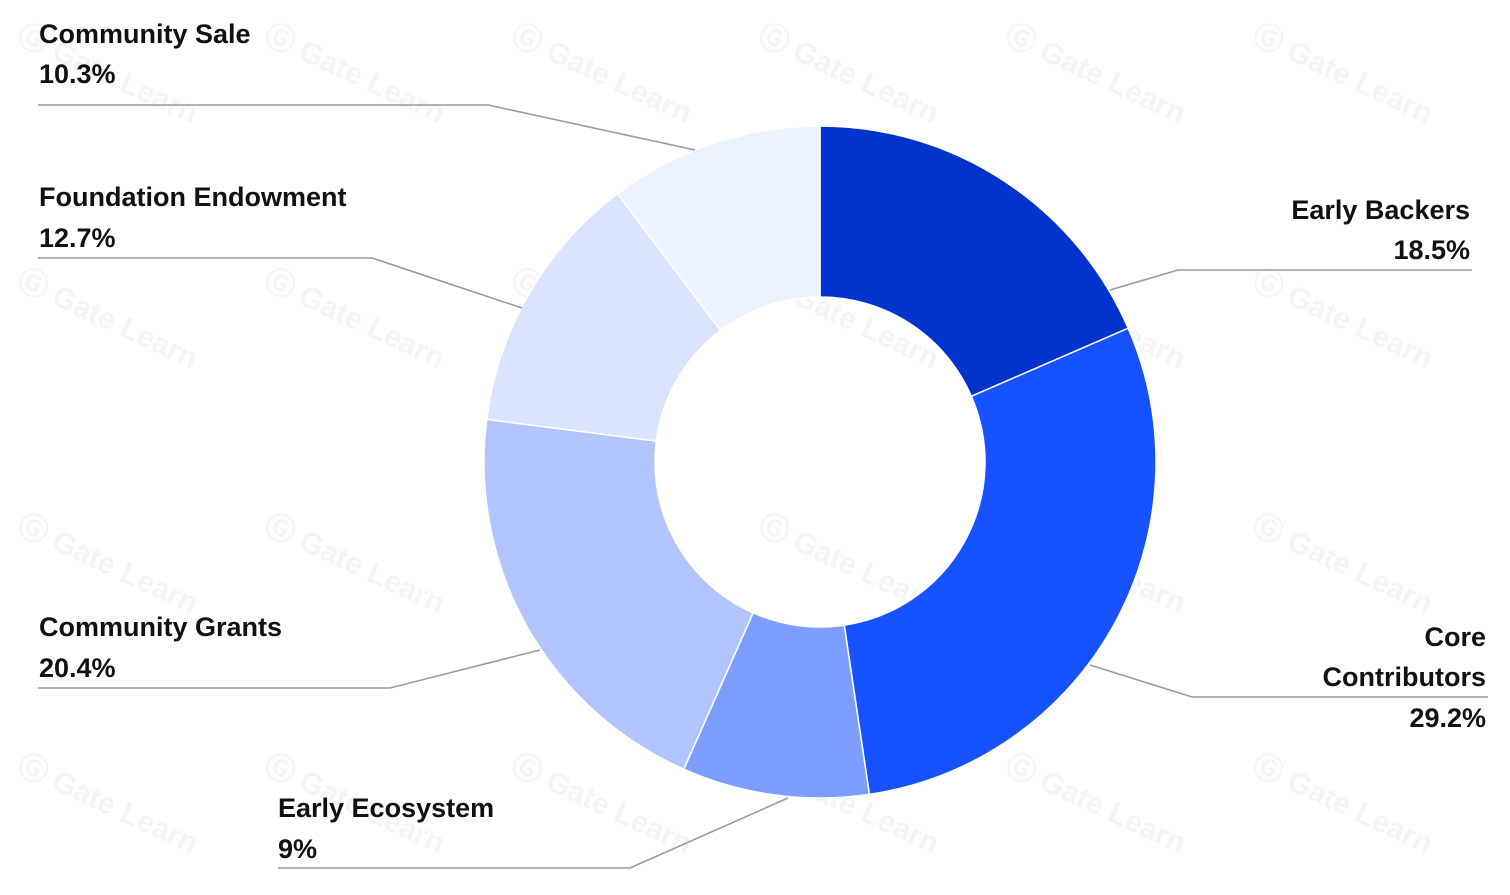 The width and height of the screenshot is (1510, 895). Describe the element at coordinates (386, 808) in the screenshot. I see `slice-label-2-line-0: Early Ecosystem` at that location.